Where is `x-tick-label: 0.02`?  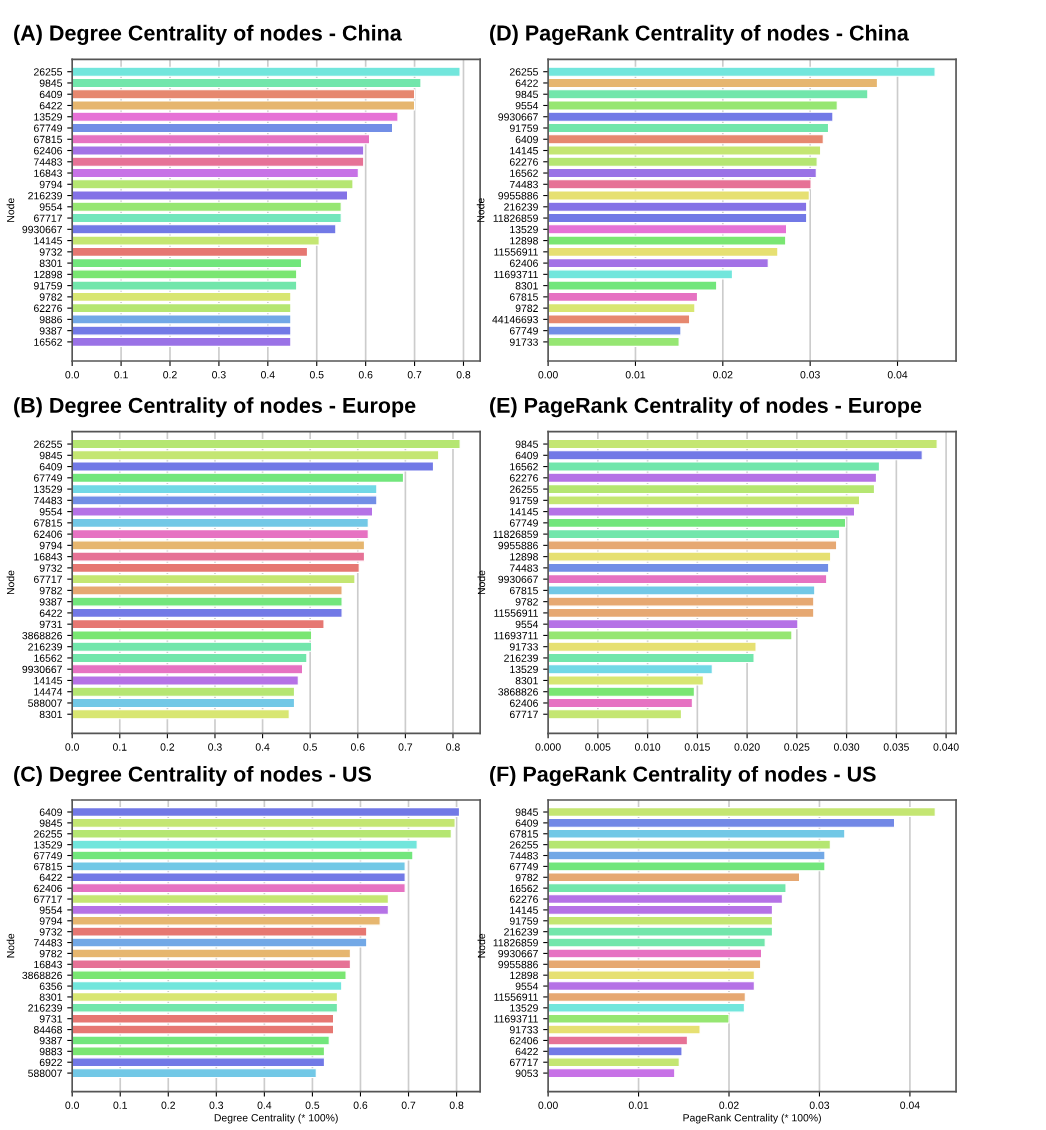 x-tick-label: 0.02 is located at coordinates (723, 375).